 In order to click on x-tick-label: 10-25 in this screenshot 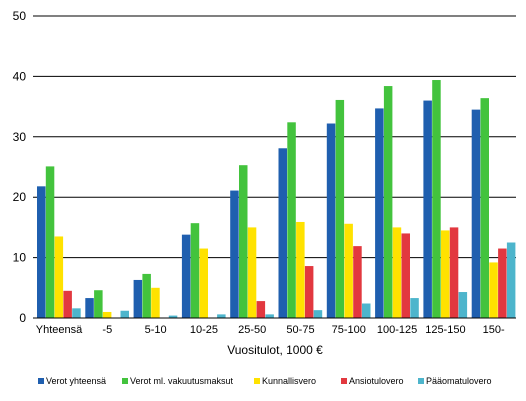, I will do `click(204, 330)`.